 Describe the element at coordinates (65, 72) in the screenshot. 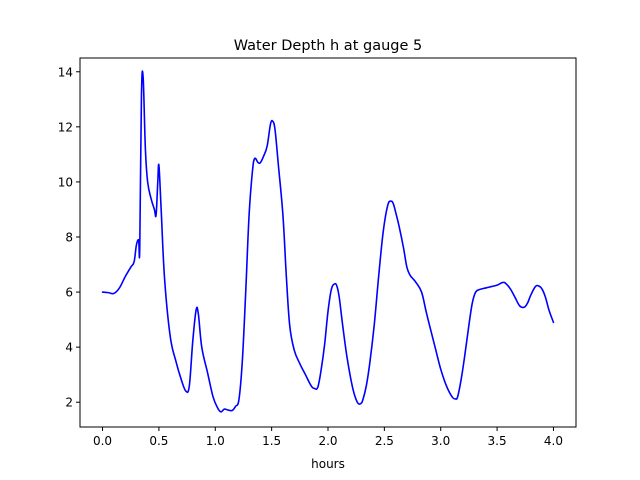

I see `y-tick-label: 14` at that location.